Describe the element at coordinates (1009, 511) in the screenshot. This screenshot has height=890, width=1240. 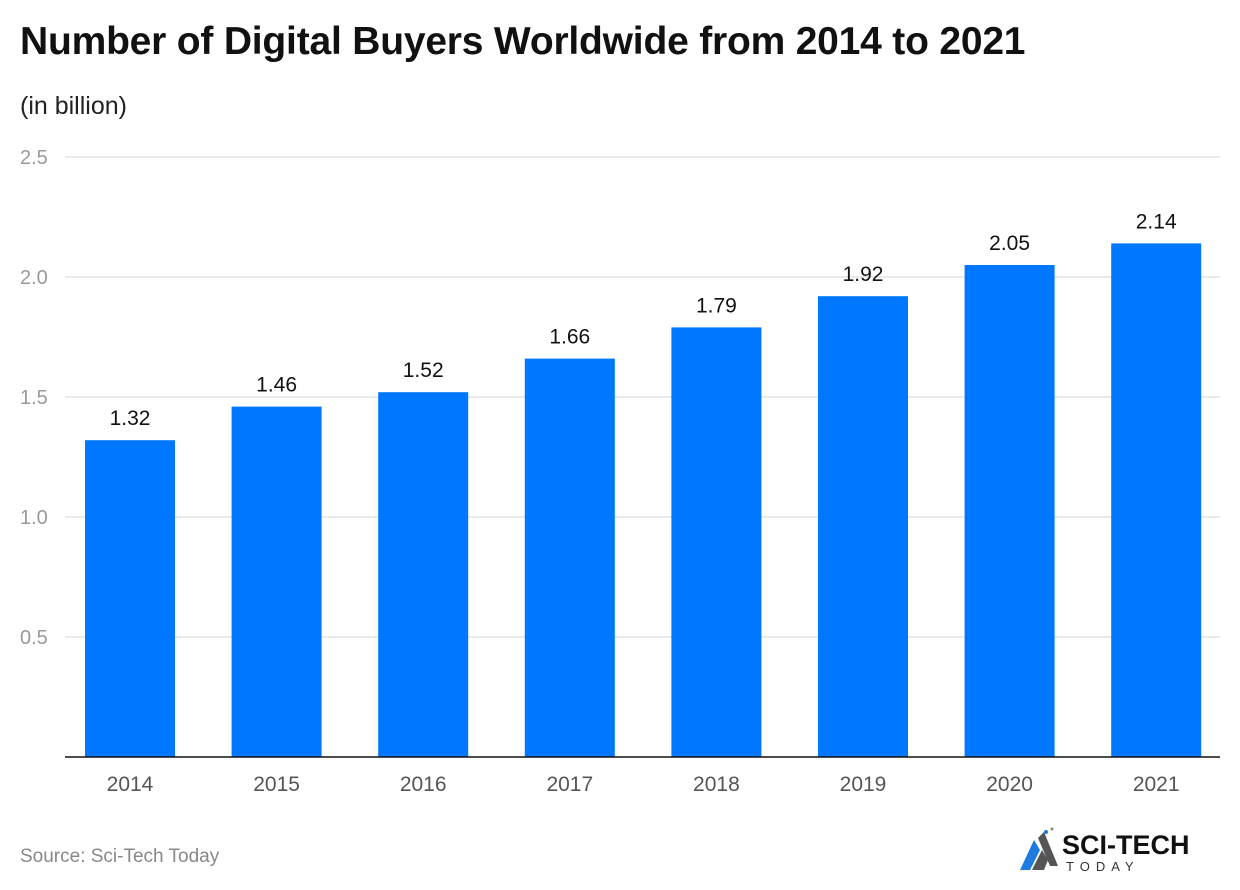
I see `bar-2020` at that location.